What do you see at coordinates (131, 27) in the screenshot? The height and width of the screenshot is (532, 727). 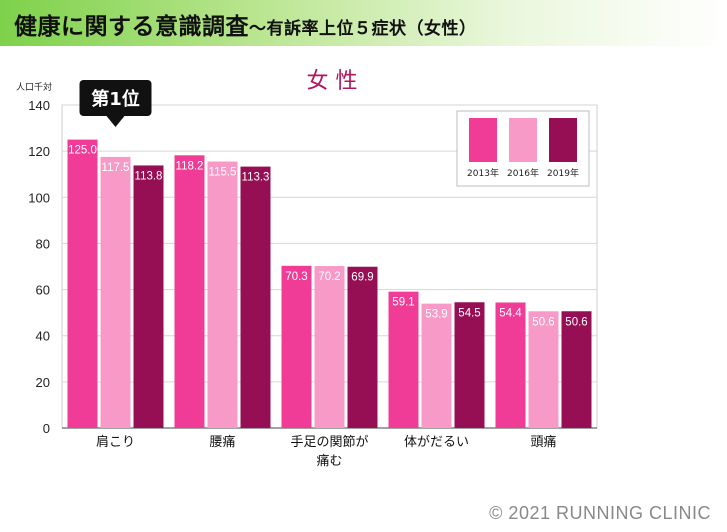 I see `page-title-main: 健康に関する意識調査` at bounding box center [131, 27].